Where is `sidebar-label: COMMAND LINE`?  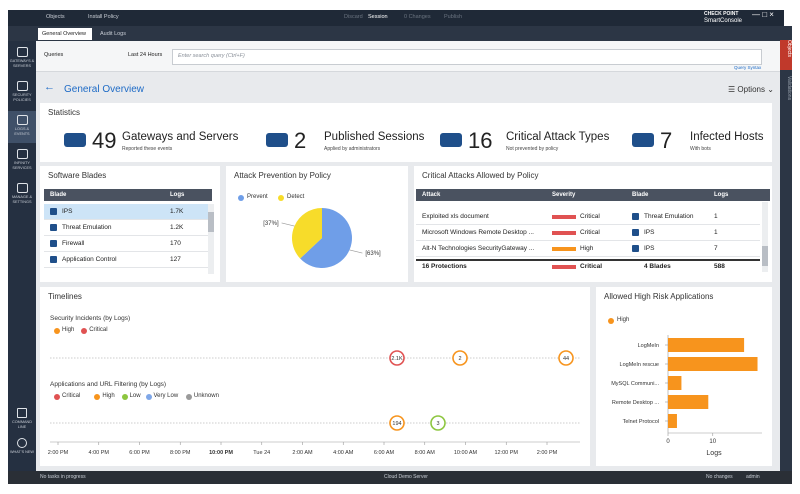
sidebar-label: COMMAND LINE is located at coordinates (22, 424).